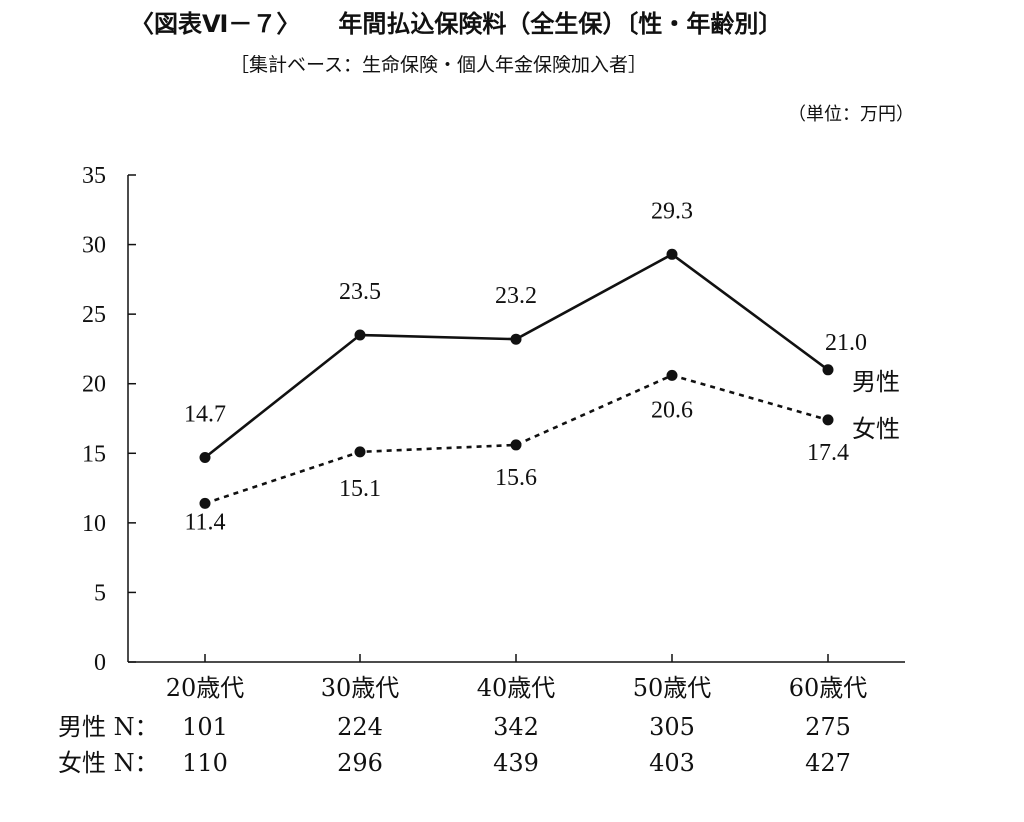 This screenshot has height=822, width=1024. What do you see at coordinates (851, 114) in the screenshot?
I see `unit-label: （単位：万円）` at bounding box center [851, 114].